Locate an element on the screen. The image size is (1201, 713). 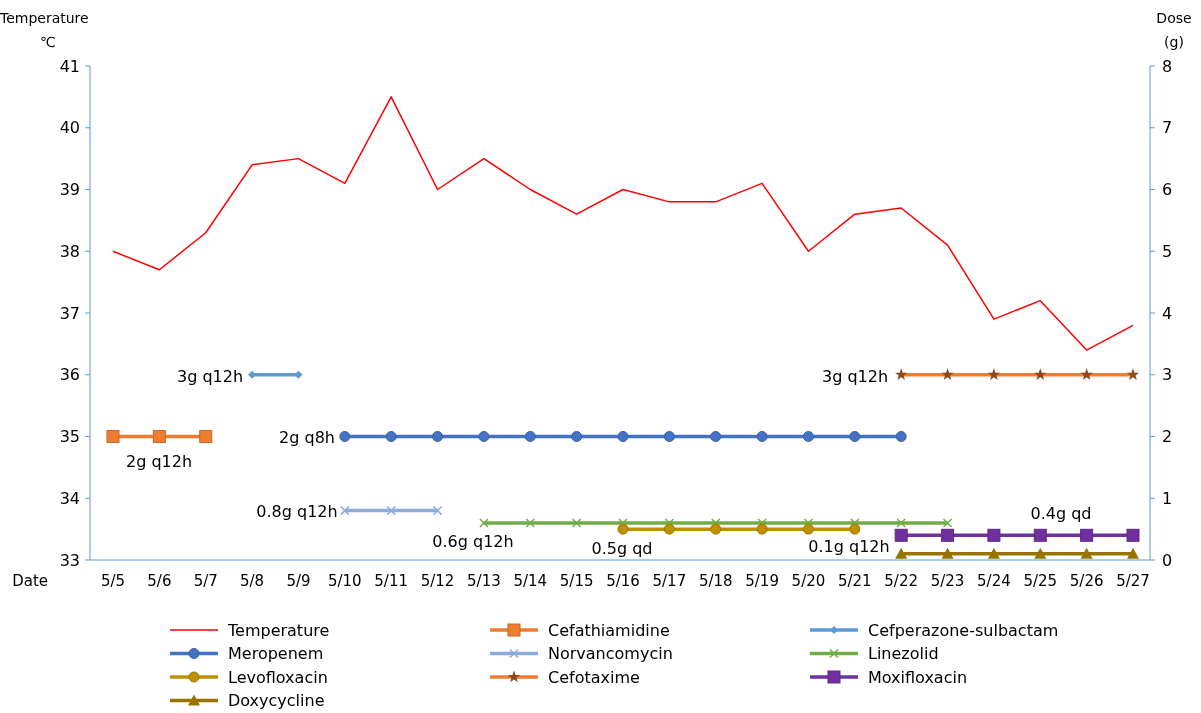
y-tick-label: 40 is located at coordinates (69, 128).